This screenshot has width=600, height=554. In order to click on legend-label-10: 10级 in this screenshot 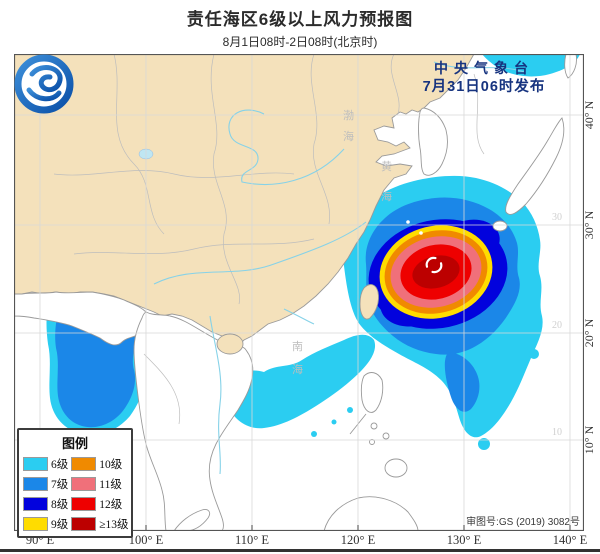, I will do `click(111, 464)`.